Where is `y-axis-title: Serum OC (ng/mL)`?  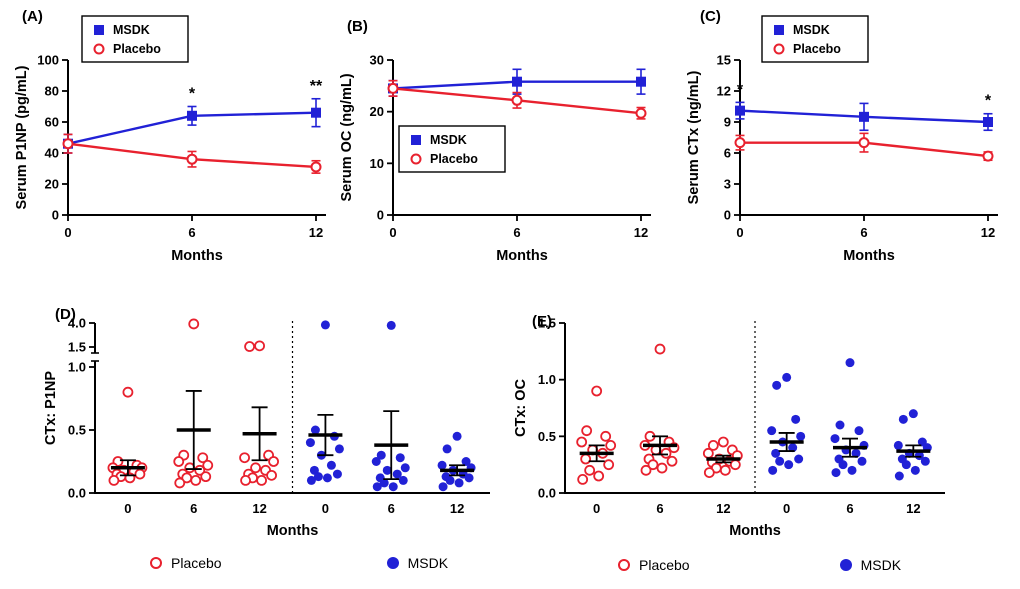
y-axis-title: Serum OC (ng/mL) is located at coordinates (347, 137).